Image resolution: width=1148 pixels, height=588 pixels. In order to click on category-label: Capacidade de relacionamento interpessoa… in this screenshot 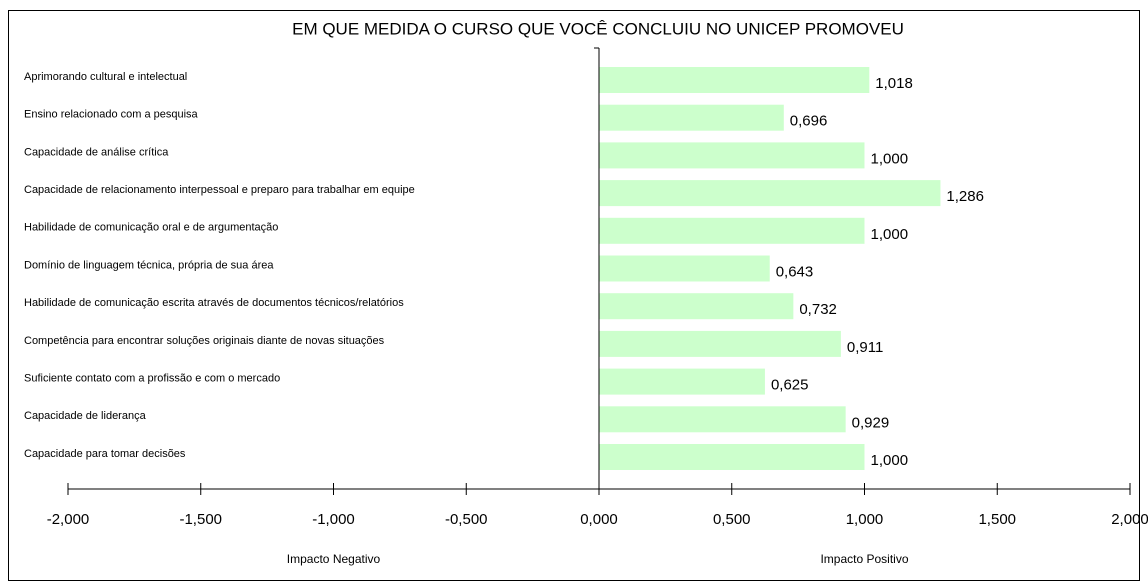, I will do `click(219, 190)`.